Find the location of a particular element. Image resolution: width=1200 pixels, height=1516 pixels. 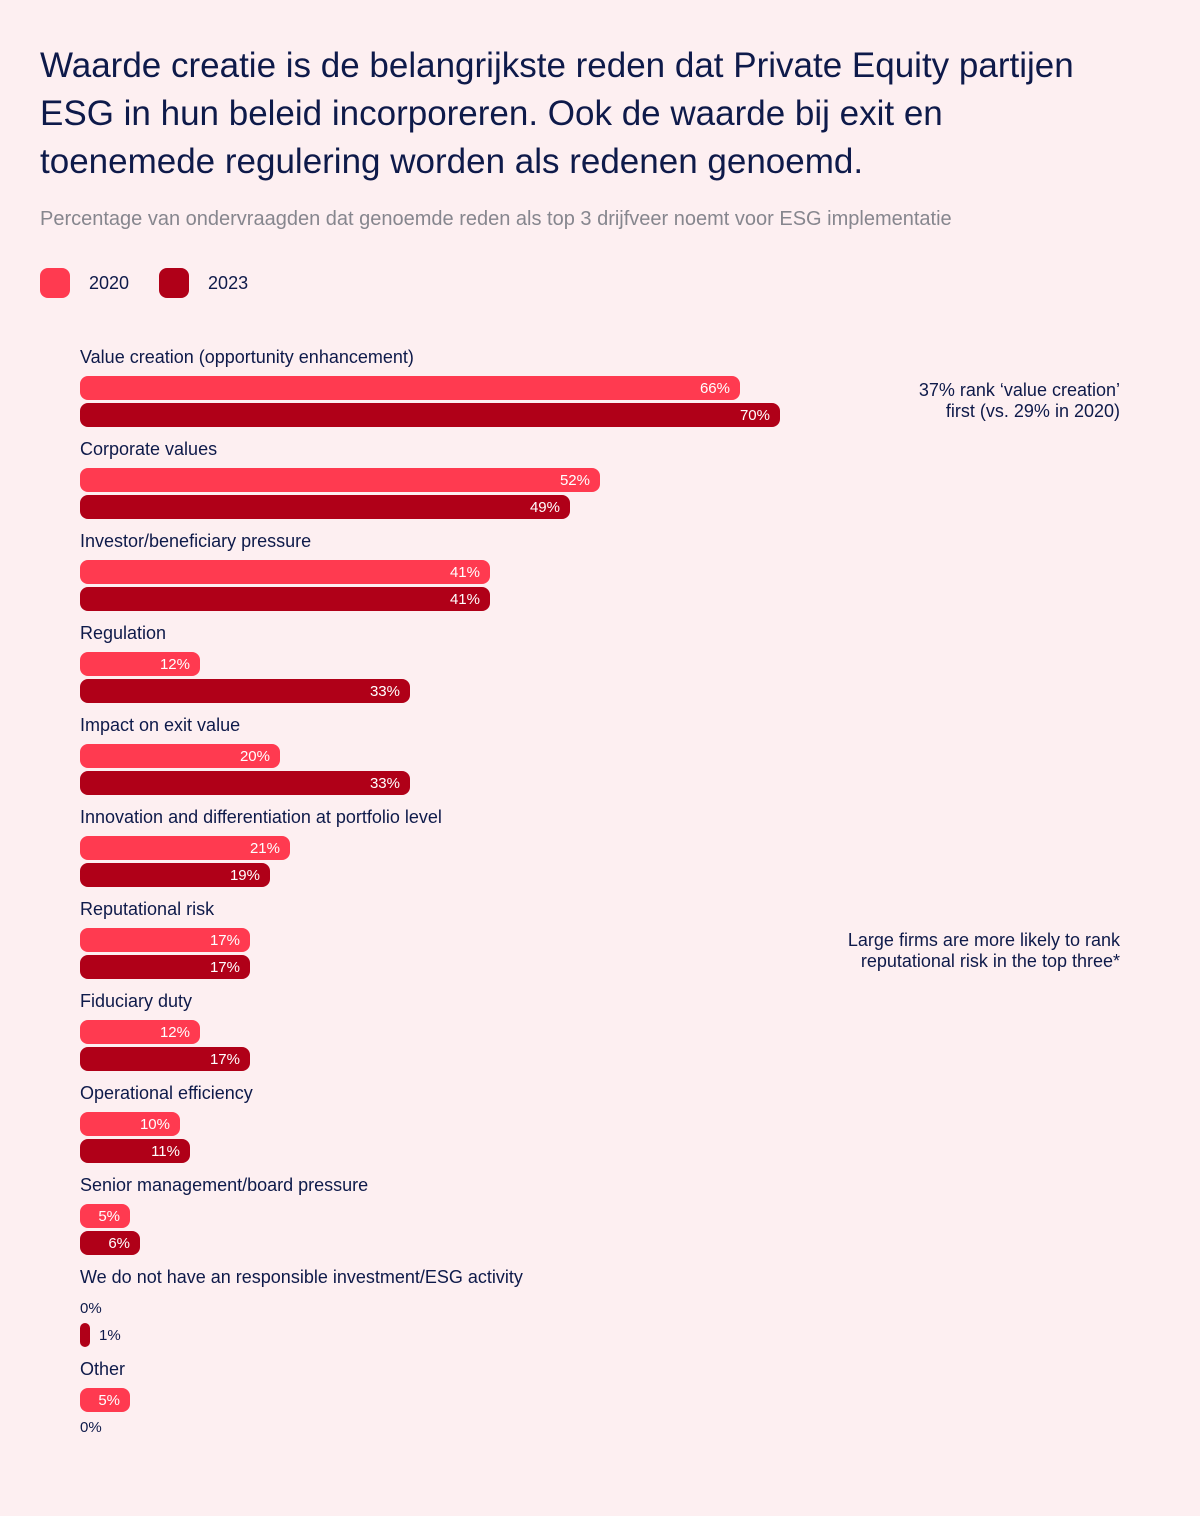

data-label-2023: 70% is located at coordinates (755, 415).